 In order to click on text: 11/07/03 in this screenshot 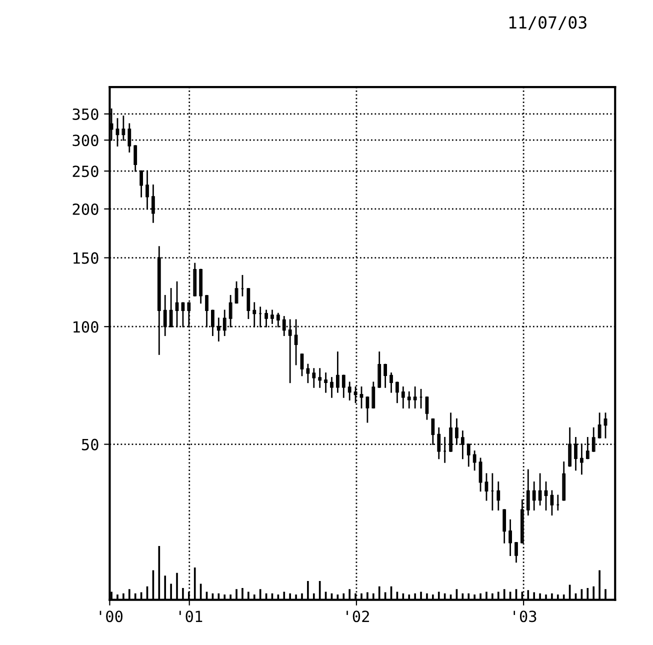, I will do `click(547, 23)`.